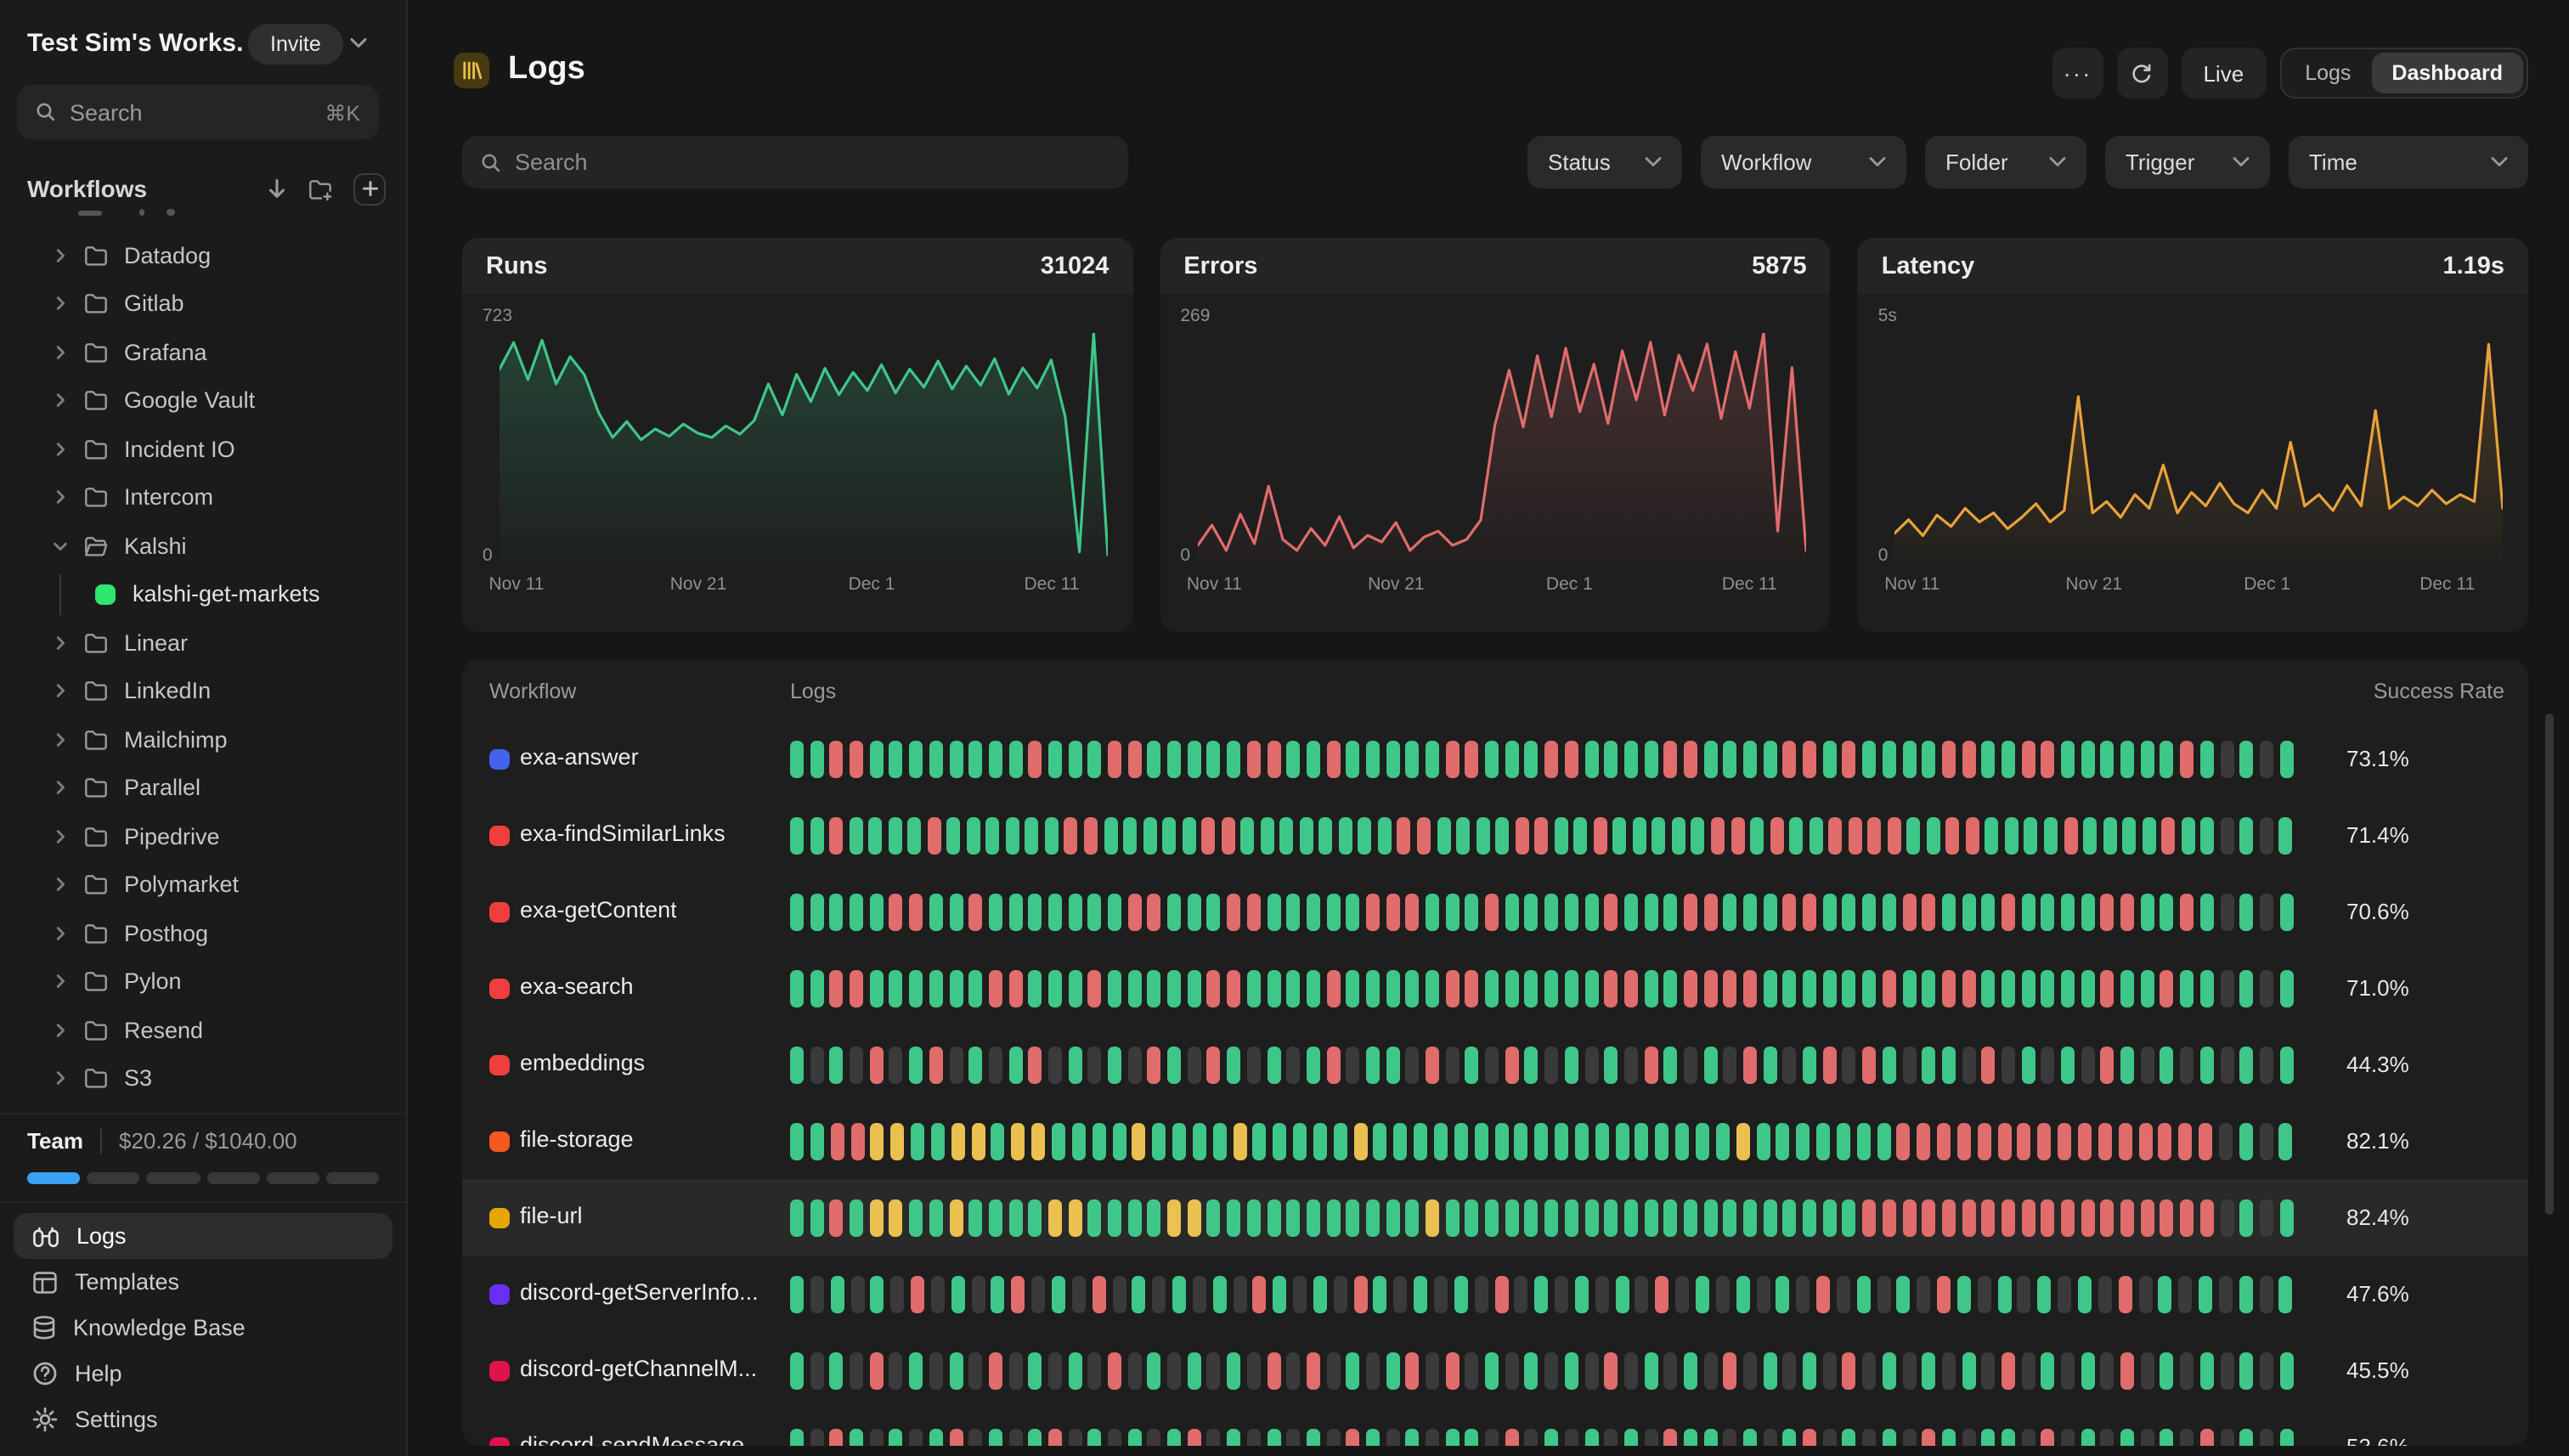 This screenshot has width=2569, height=1456. Describe the element at coordinates (203, 1419) in the screenshot. I see `sidebar-item-settings: Settings` at that location.